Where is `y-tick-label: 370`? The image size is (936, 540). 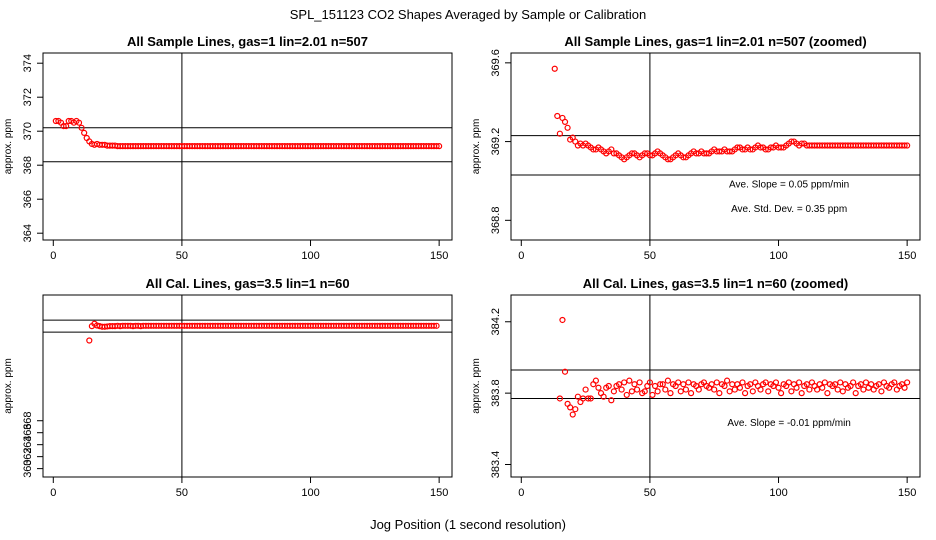
y-tick-label: 370 is located at coordinates (28, 131).